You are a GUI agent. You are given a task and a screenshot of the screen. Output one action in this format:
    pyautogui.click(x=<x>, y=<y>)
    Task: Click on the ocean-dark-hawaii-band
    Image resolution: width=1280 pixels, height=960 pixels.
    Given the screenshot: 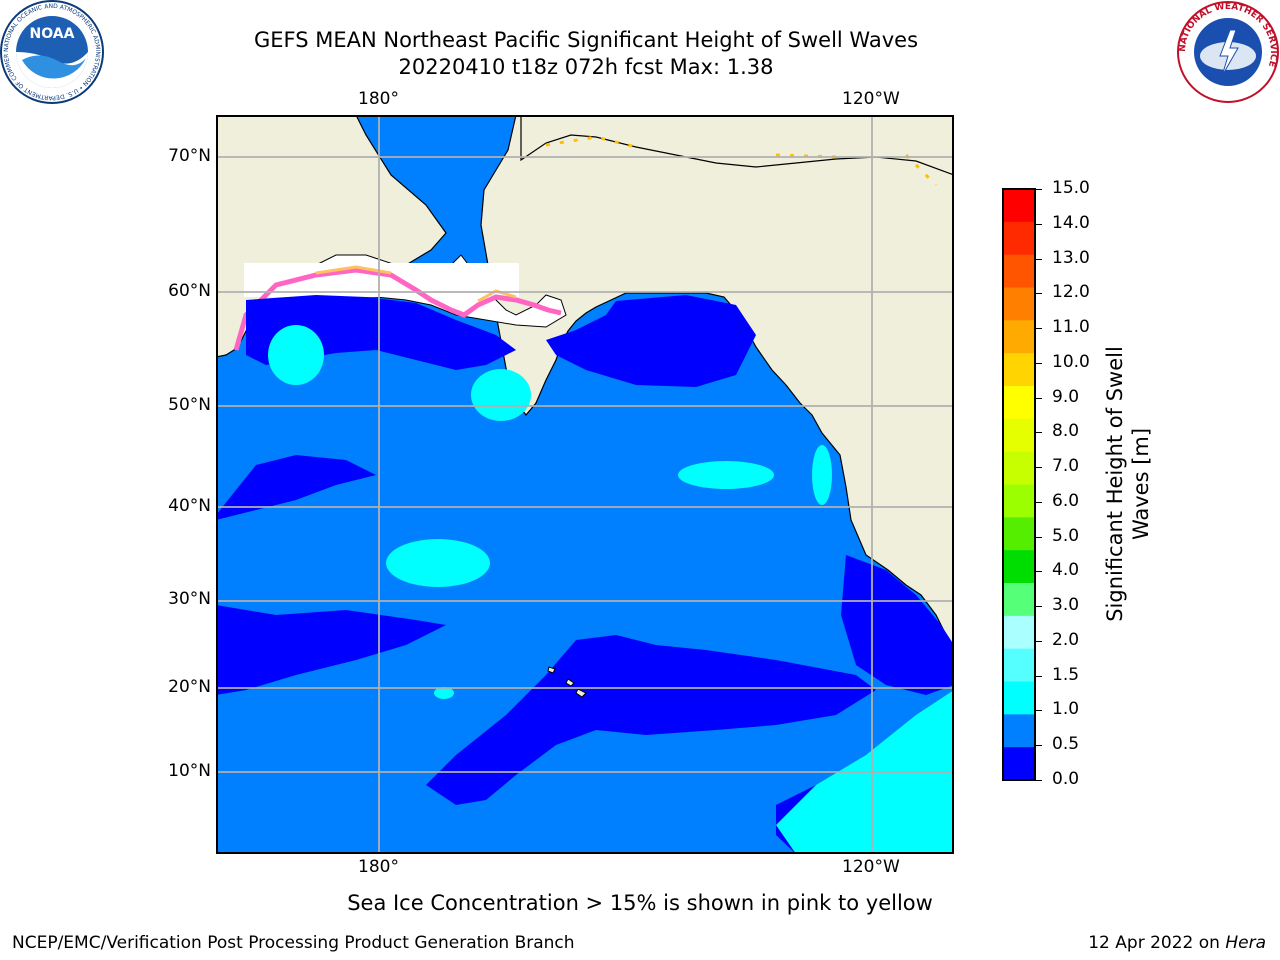 What is the action you would take?
    pyautogui.click(x=651, y=720)
    